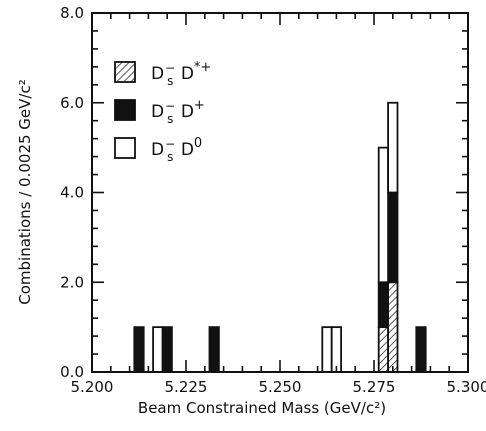 The image size is (486, 431). Describe the element at coordinates (178, 112) in the screenshot. I see `legend-label-dplus: D− s D+` at that location.